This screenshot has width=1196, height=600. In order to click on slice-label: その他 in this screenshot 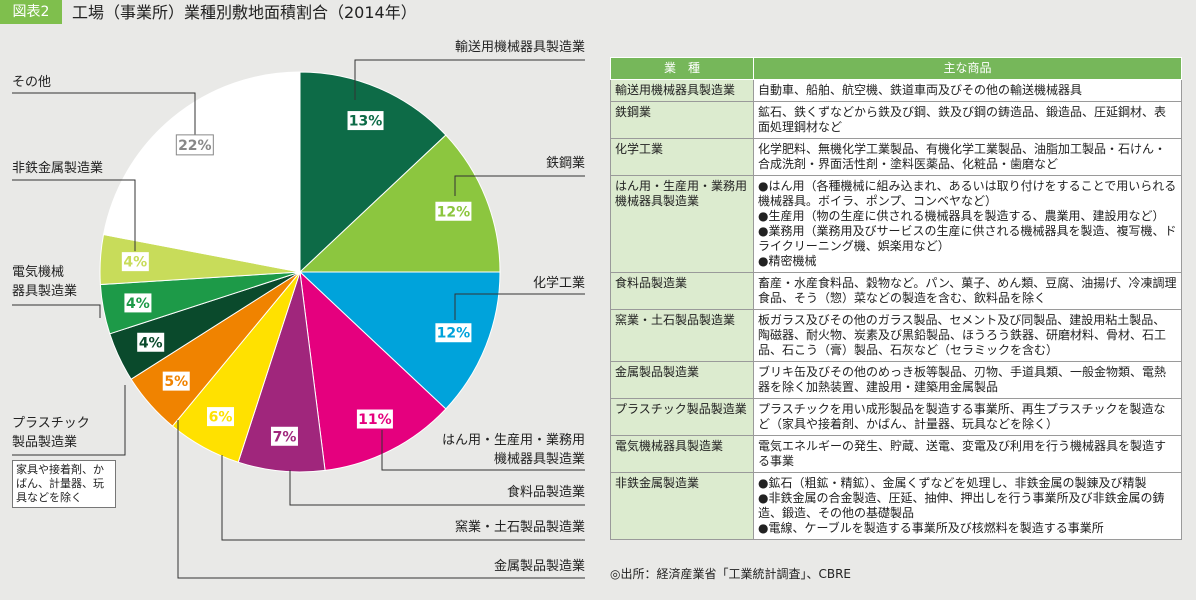, I will do `click(31, 82)`.